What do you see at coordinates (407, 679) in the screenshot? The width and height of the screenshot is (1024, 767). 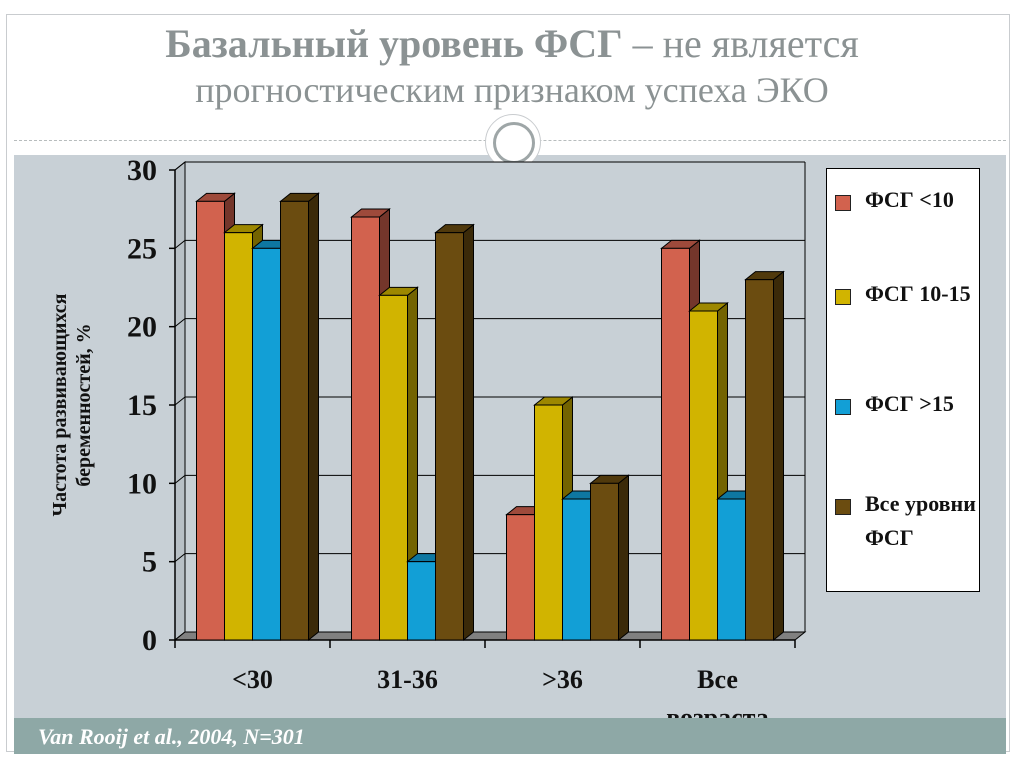 I see `x-tick-label: 31-36` at bounding box center [407, 679].